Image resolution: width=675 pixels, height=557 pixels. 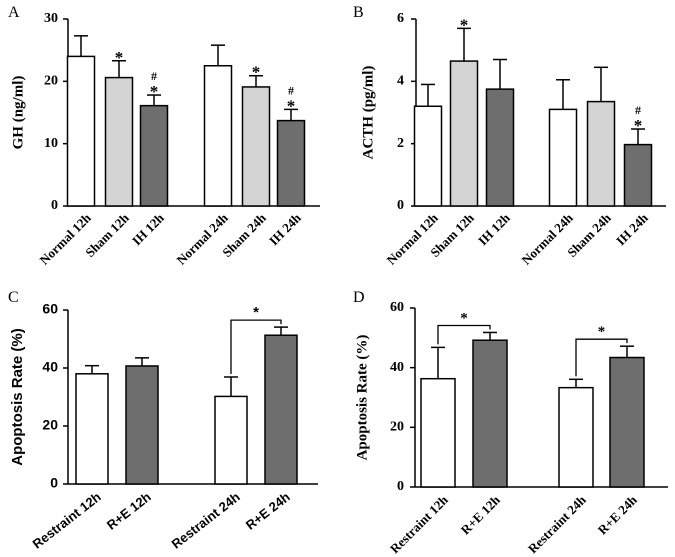 What do you see at coordinates (400, 18) in the screenshot?
I see `y-tick-label: 6` at bounding box center [400, 18].